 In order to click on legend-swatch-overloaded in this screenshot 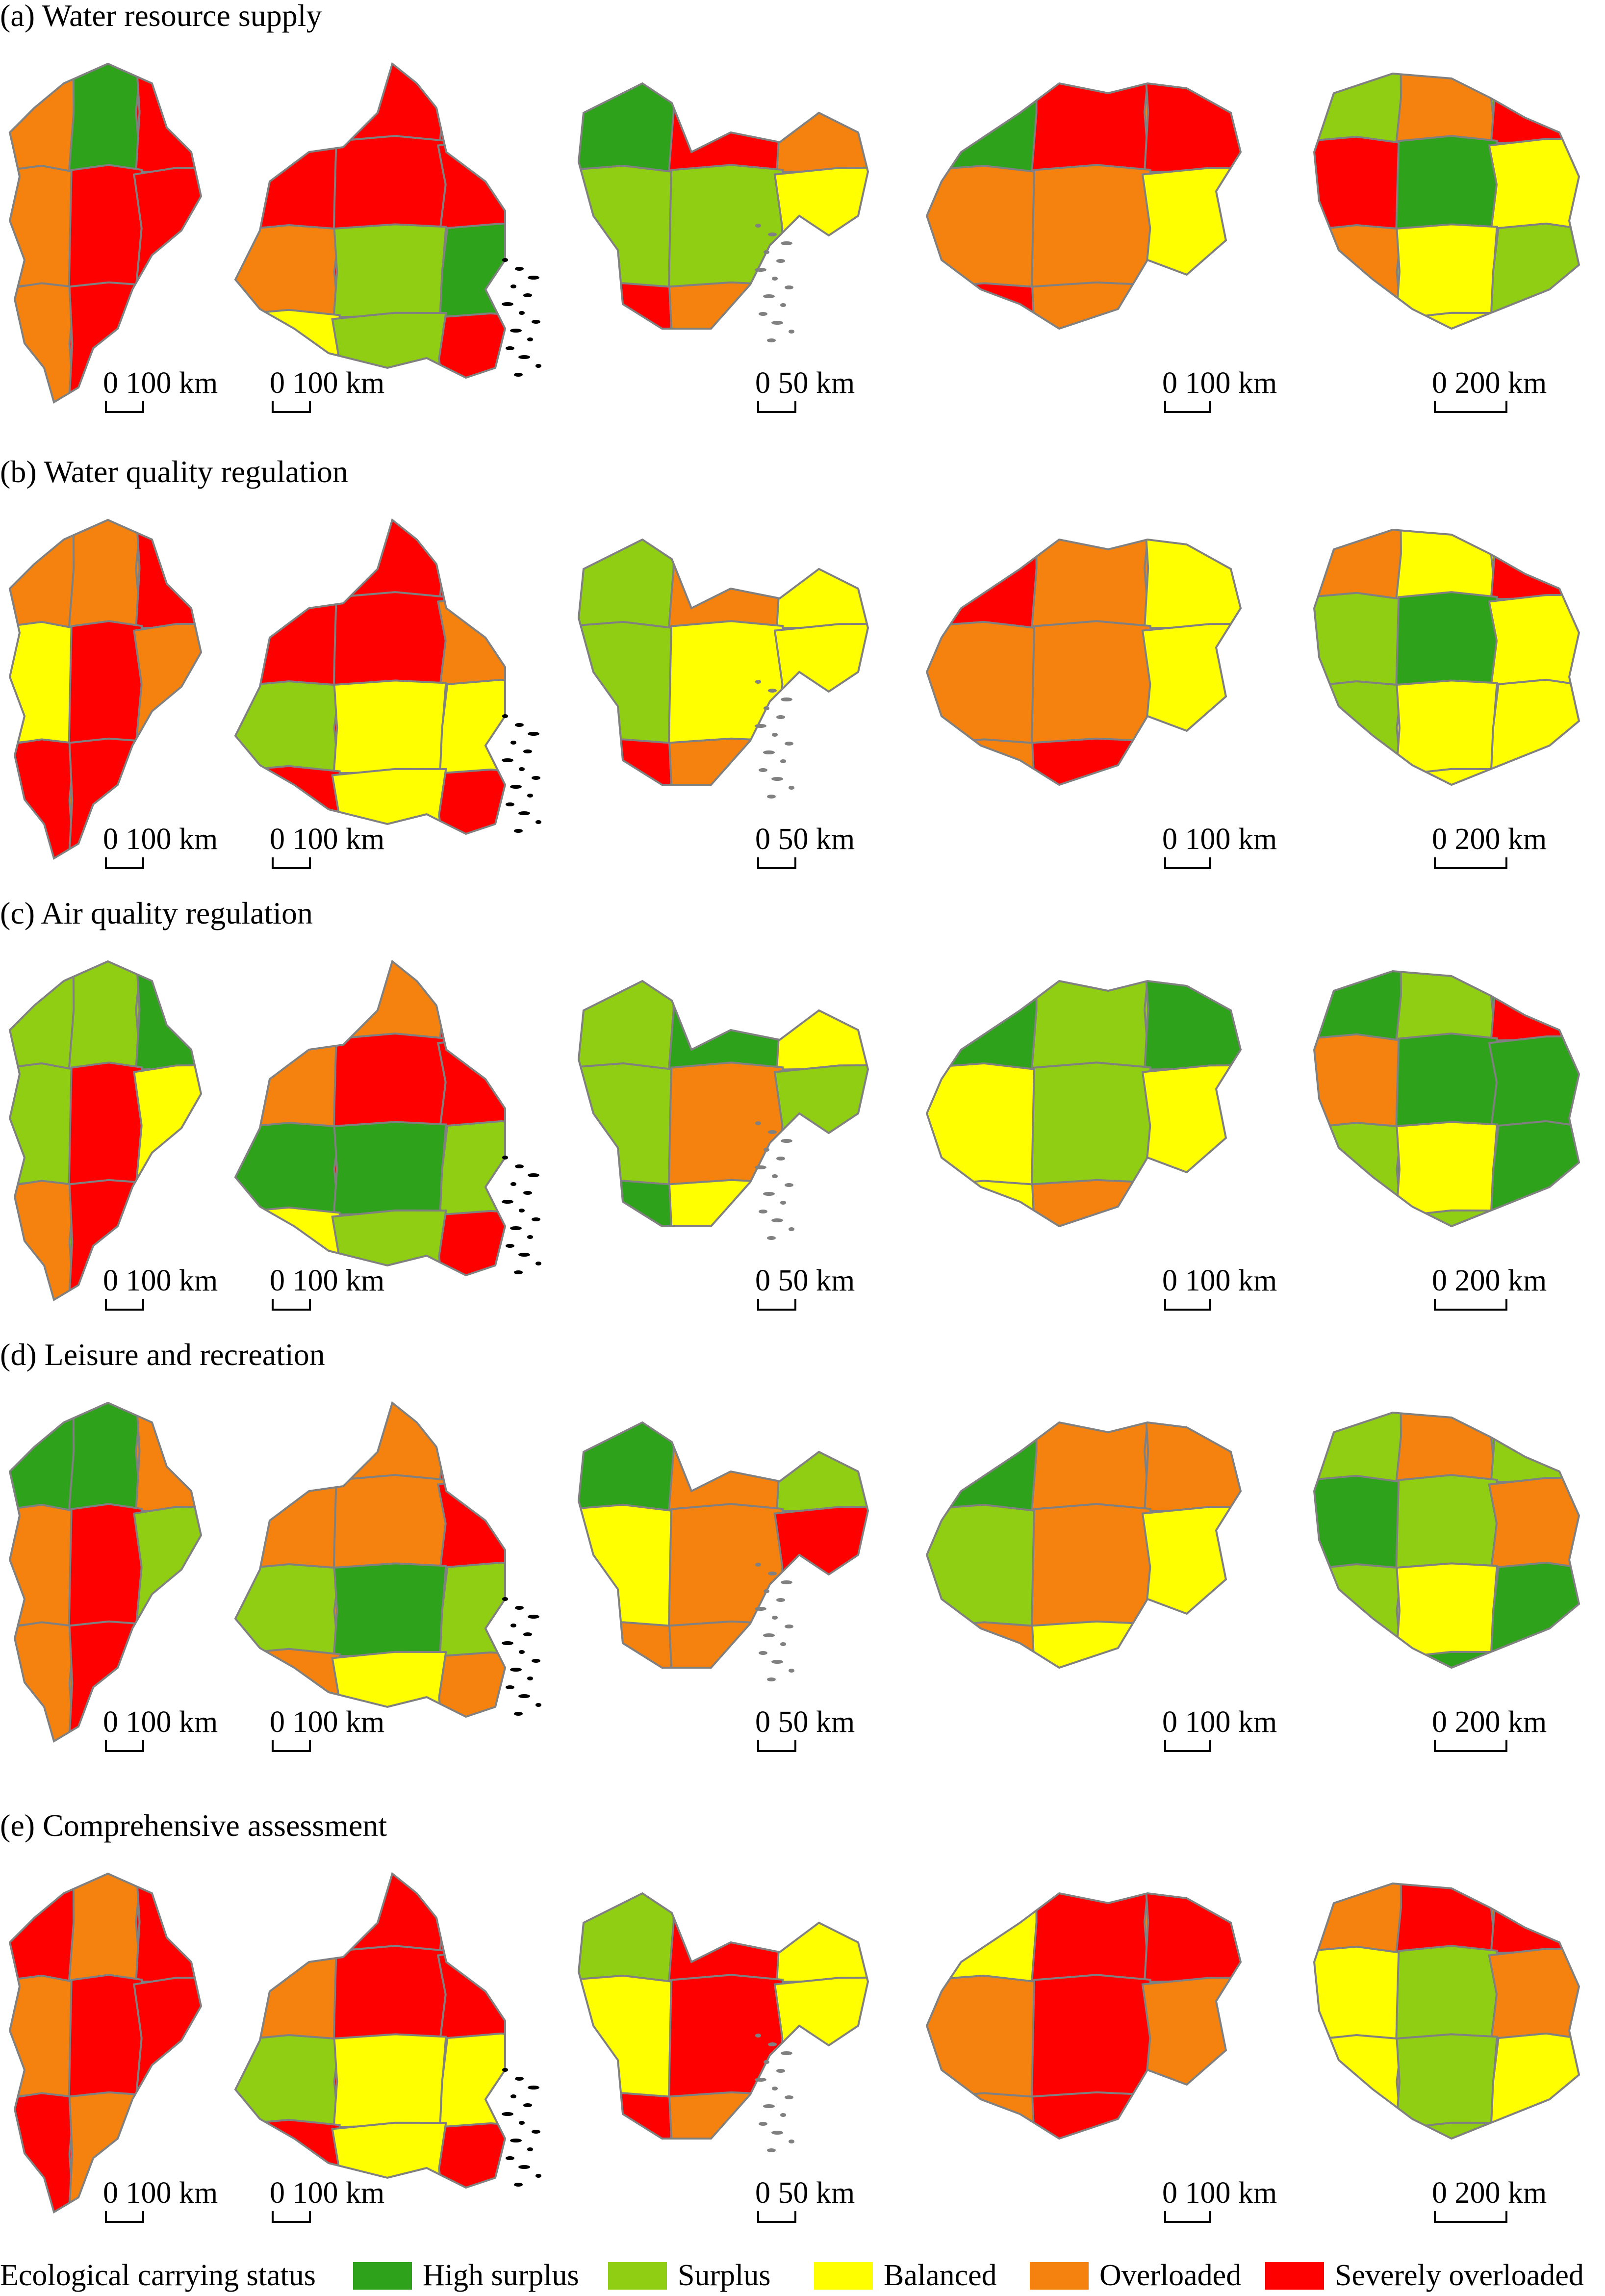, I will do `click(1059, 2276)`.